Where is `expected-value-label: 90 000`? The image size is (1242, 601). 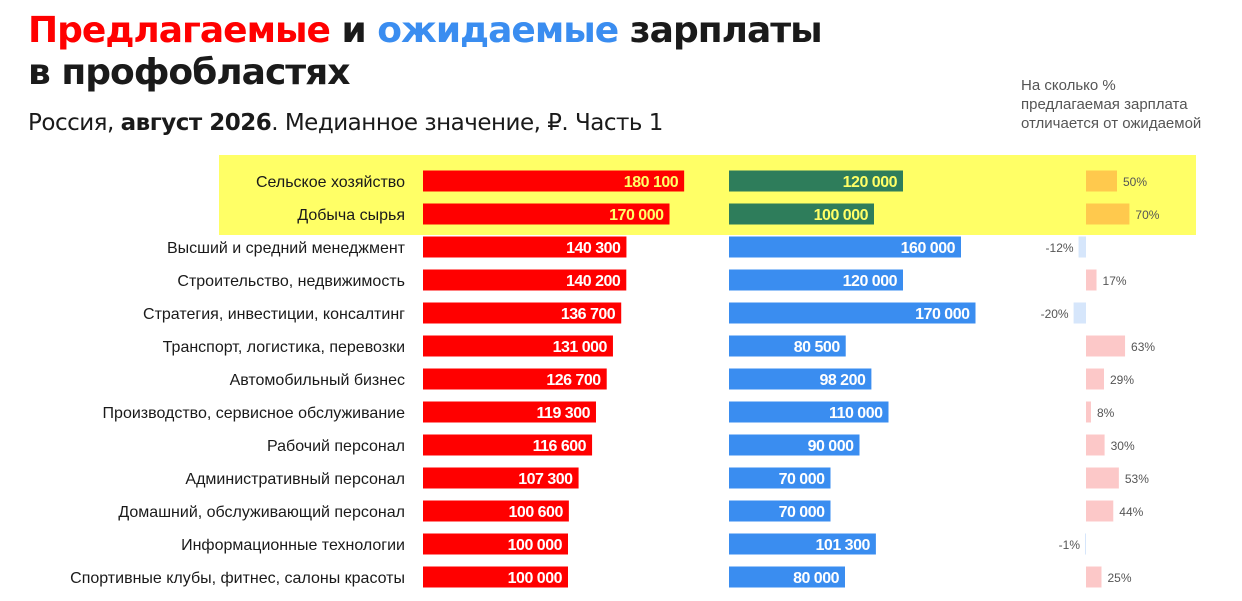
expected-value-label: 90 000 is located at coordinates (831, 446).